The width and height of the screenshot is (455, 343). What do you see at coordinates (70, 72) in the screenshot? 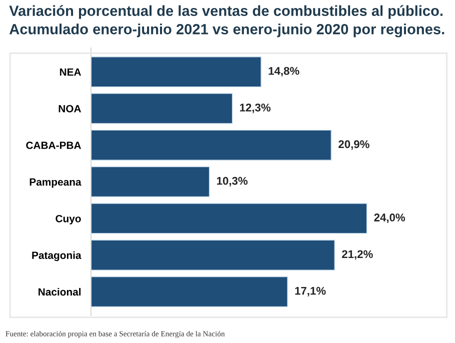
I see `y-tick-label: NEA` at bounding box center [70, 72].